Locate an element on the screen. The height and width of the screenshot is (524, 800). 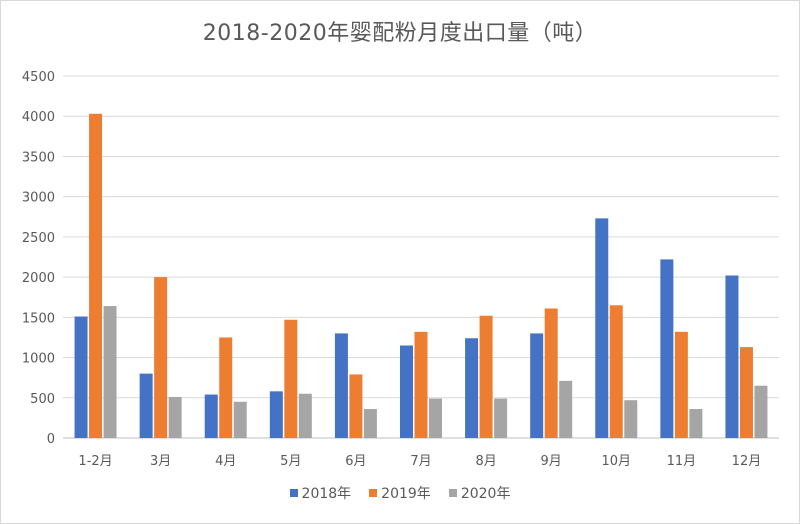
legend-item: 2020年 is located at coordinates (479, 493).